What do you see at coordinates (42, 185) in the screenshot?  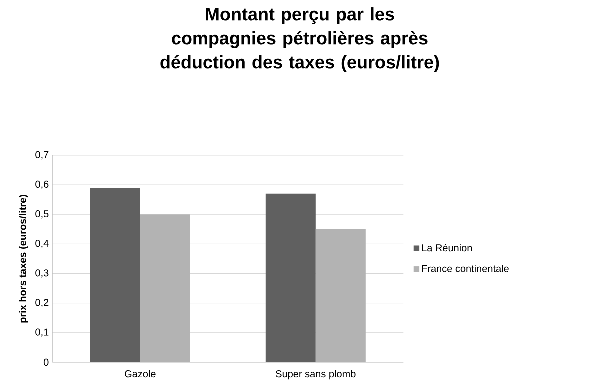 I see `y-tick-label: 0,6` at bounding box center [42, 185].